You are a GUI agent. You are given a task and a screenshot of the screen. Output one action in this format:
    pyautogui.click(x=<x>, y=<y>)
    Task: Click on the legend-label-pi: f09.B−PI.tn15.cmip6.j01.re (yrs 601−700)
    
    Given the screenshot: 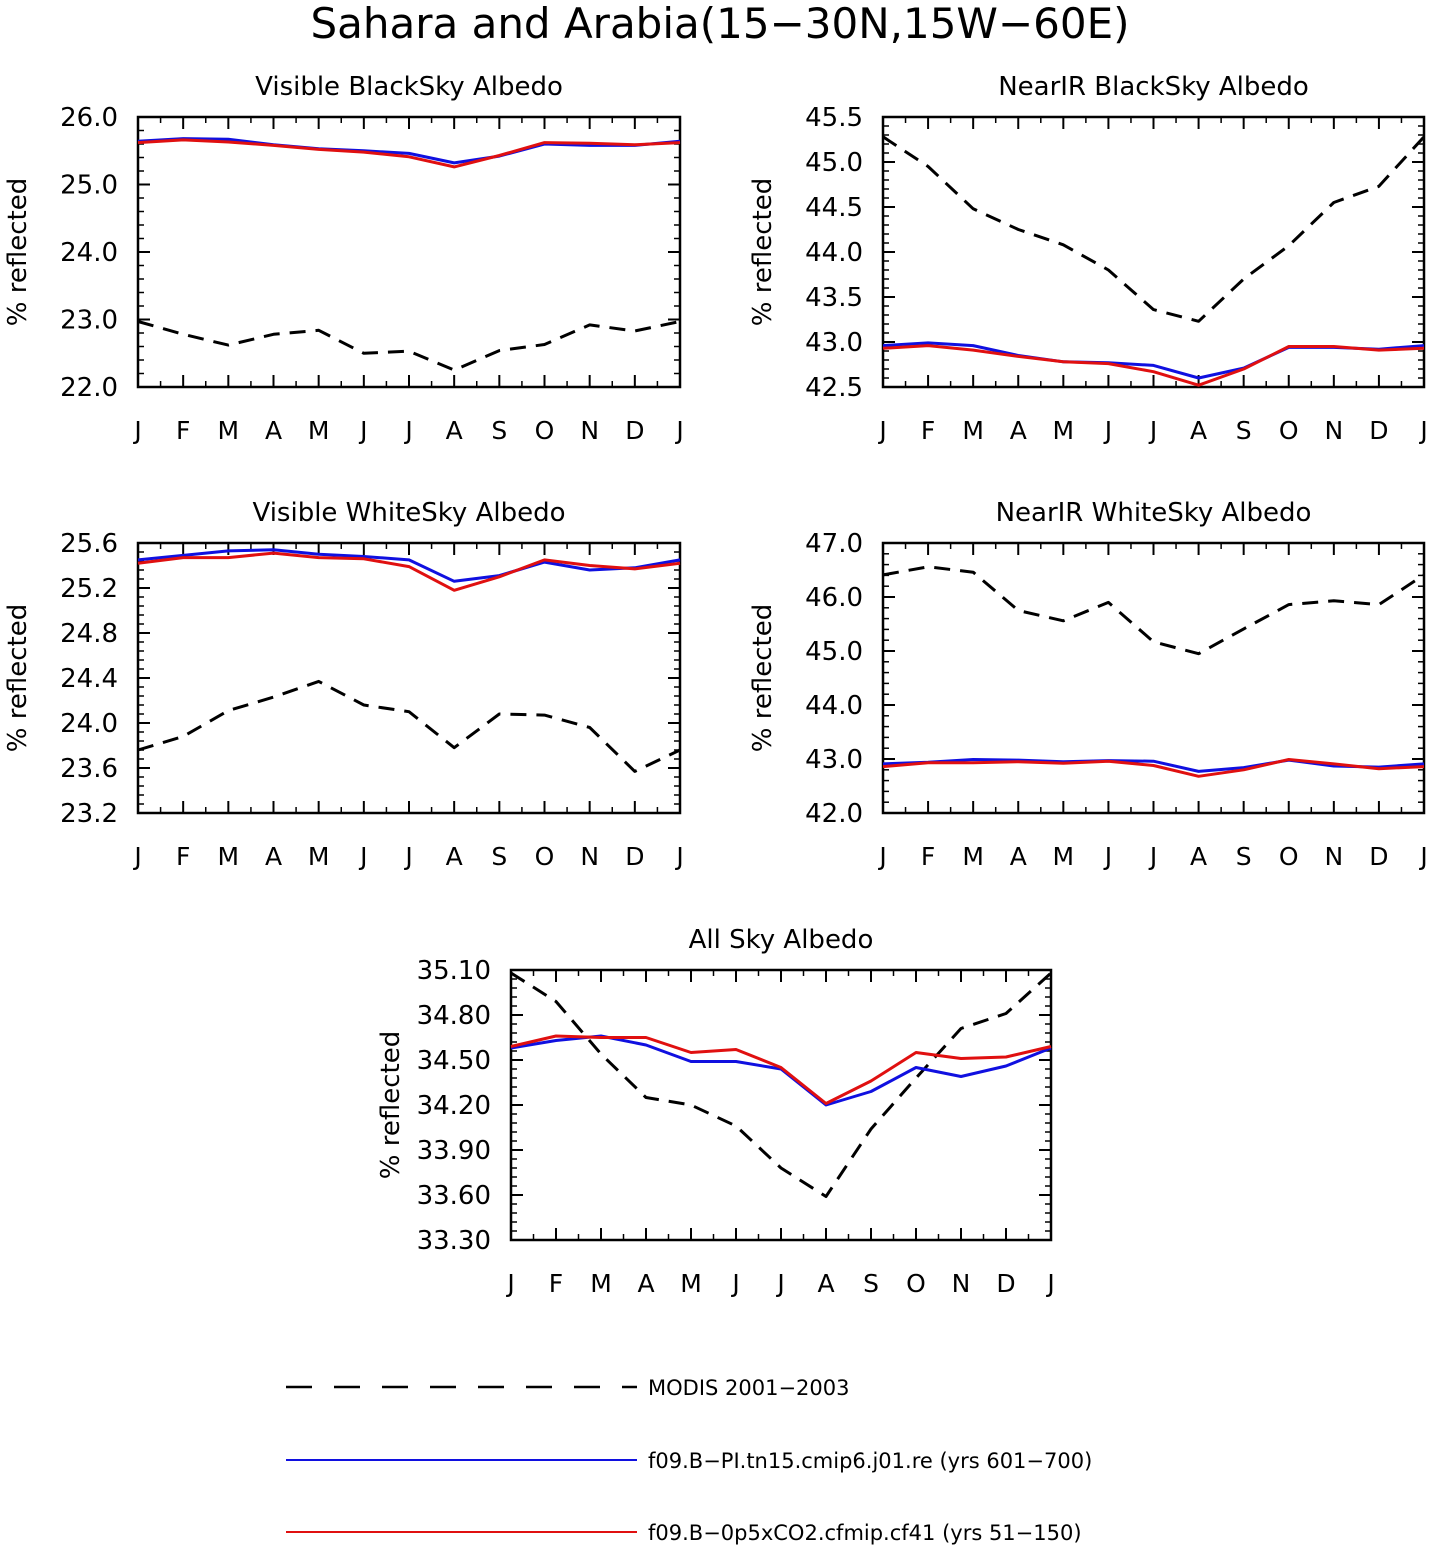 What is the action you would take?
    pyautogui.click(x=870, y=1461)
    